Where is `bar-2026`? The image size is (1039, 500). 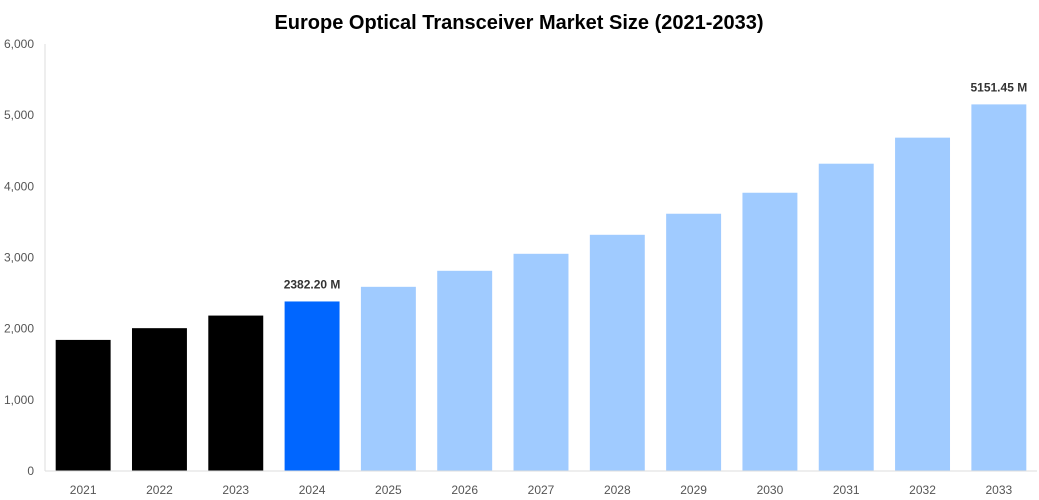 bar-2026 is located at coordinates (465, 370).